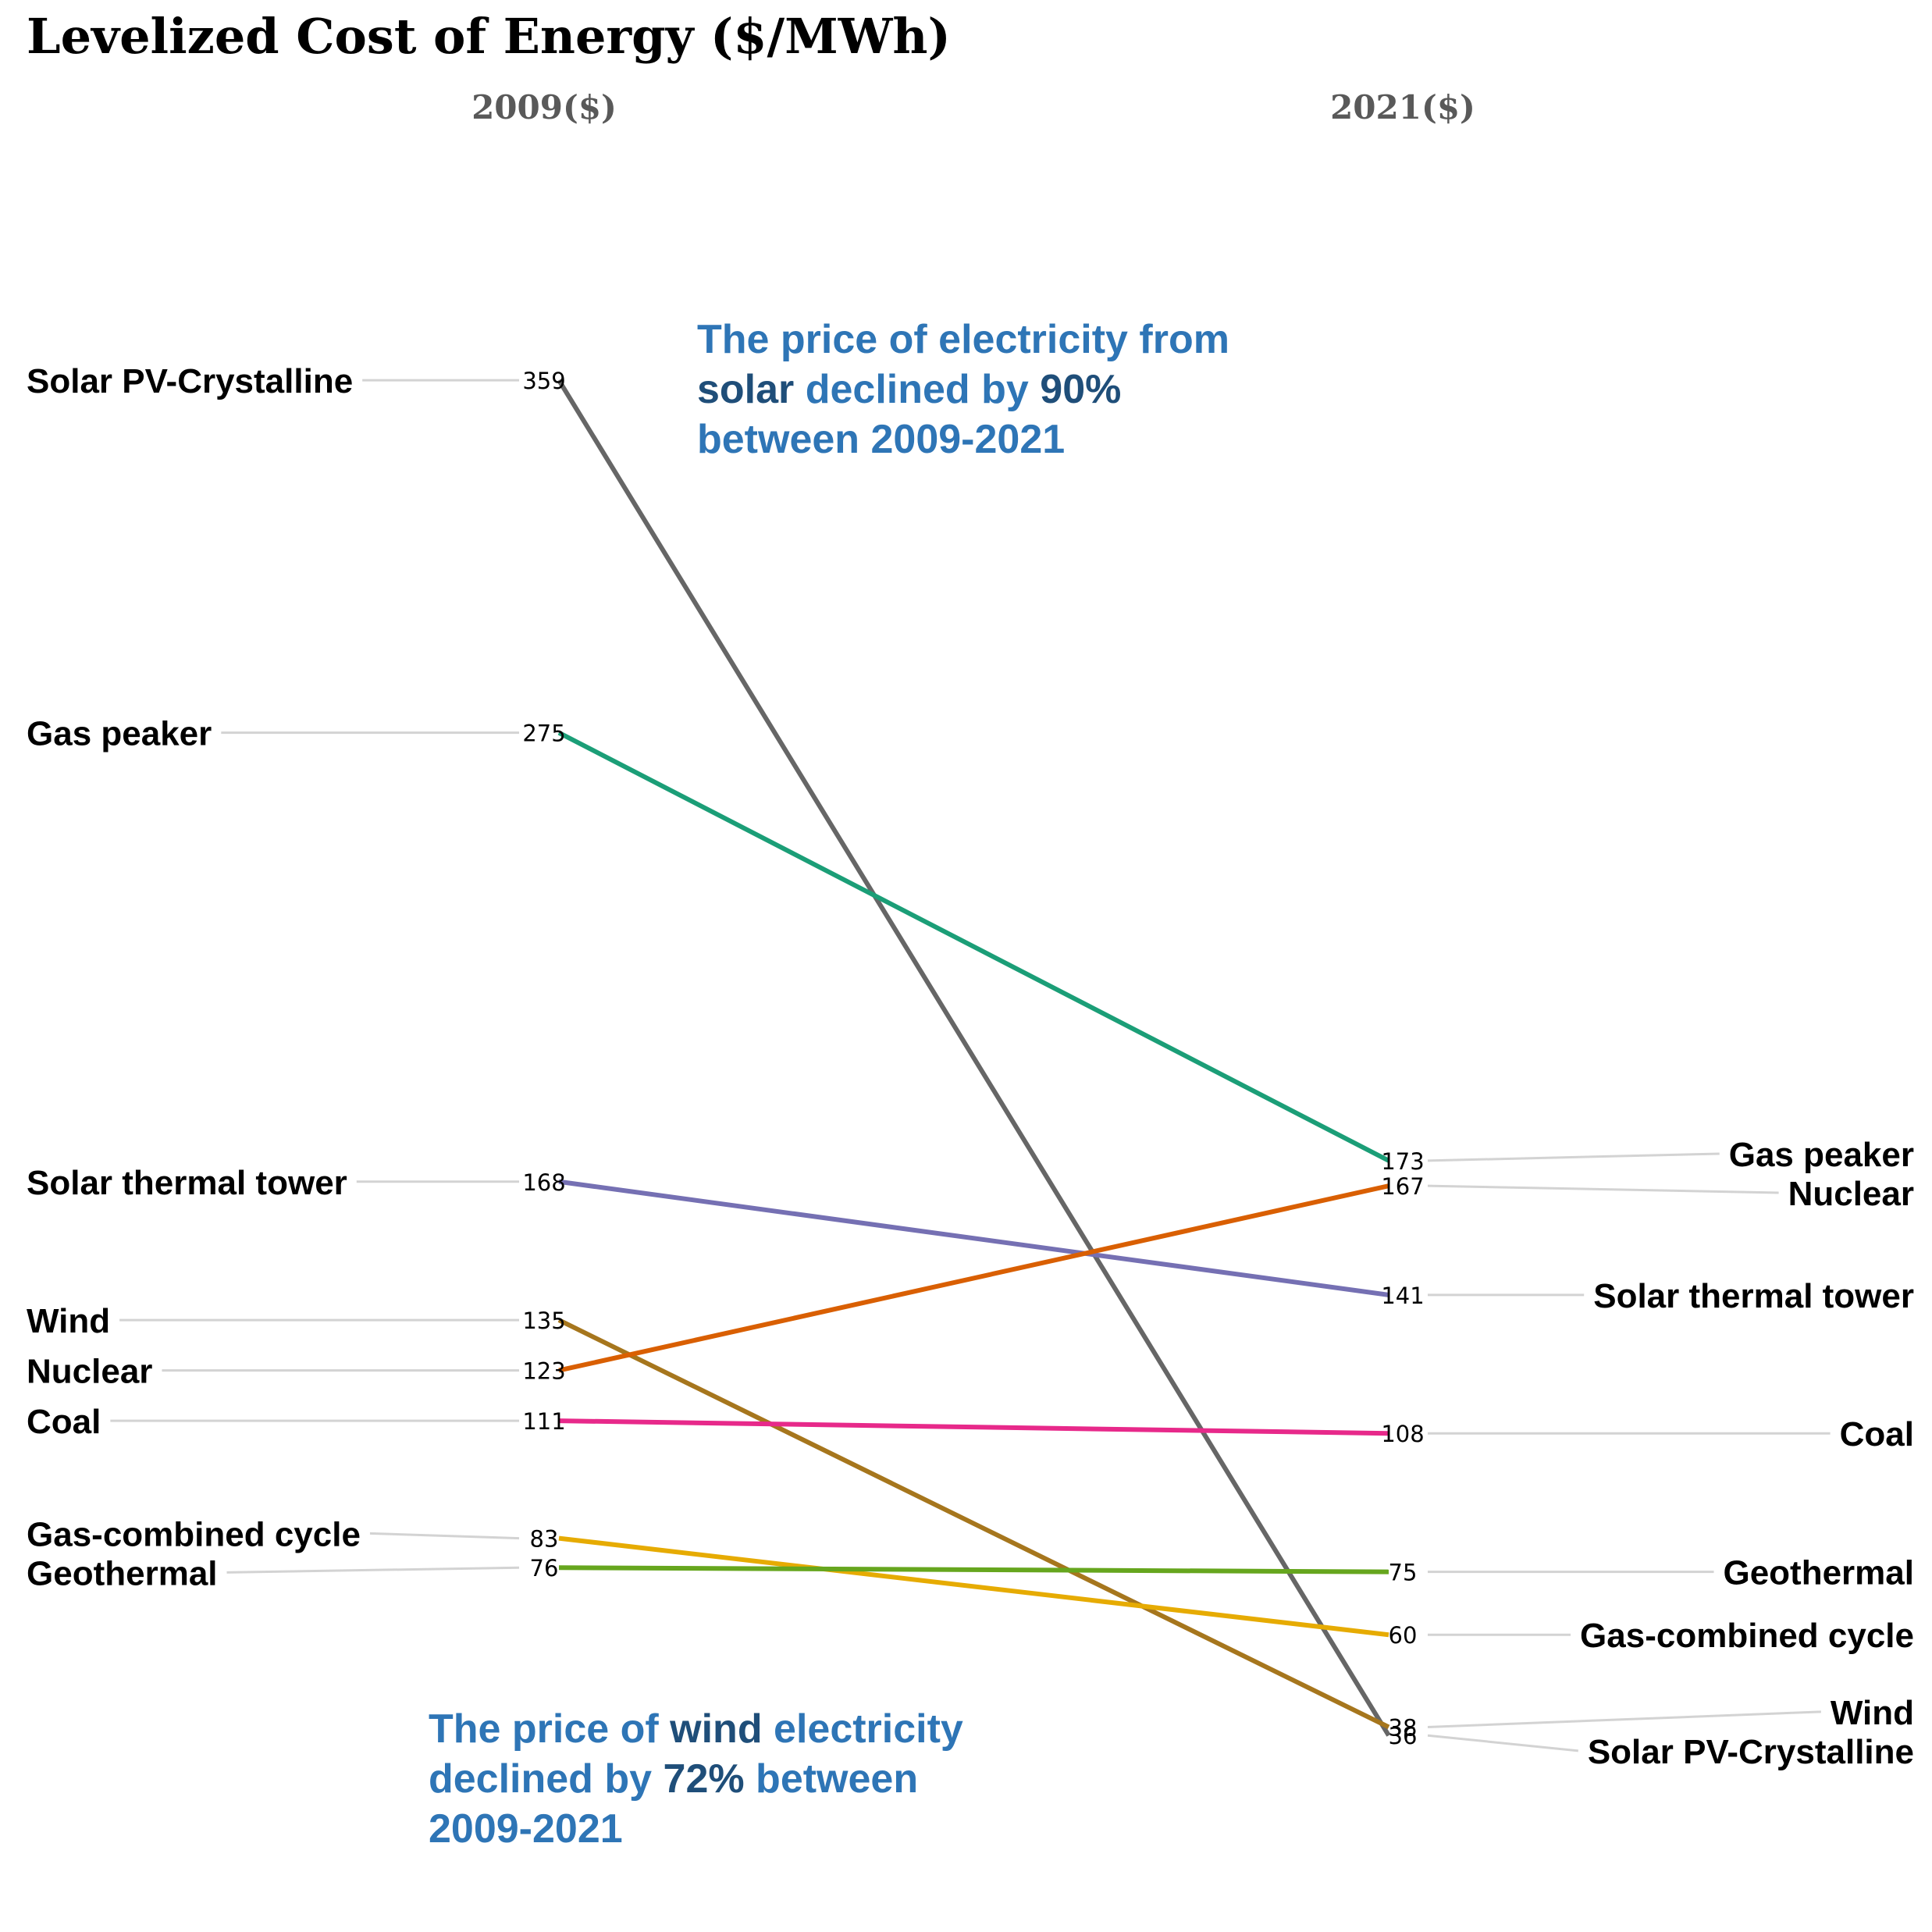 This screenshot has height=1932, width=1932. I want to click on left-label-solar-pv-crystalline: Solar PV-Crystalline, so click(190, 381).